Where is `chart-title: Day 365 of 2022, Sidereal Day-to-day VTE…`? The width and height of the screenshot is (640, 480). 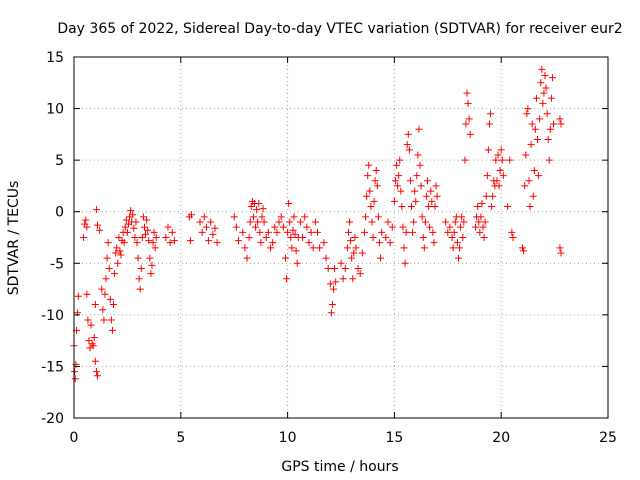
chart-title: Day 365 of 2022, Sidereal Day-to-day VTE… is located at coordinates (339, 29).